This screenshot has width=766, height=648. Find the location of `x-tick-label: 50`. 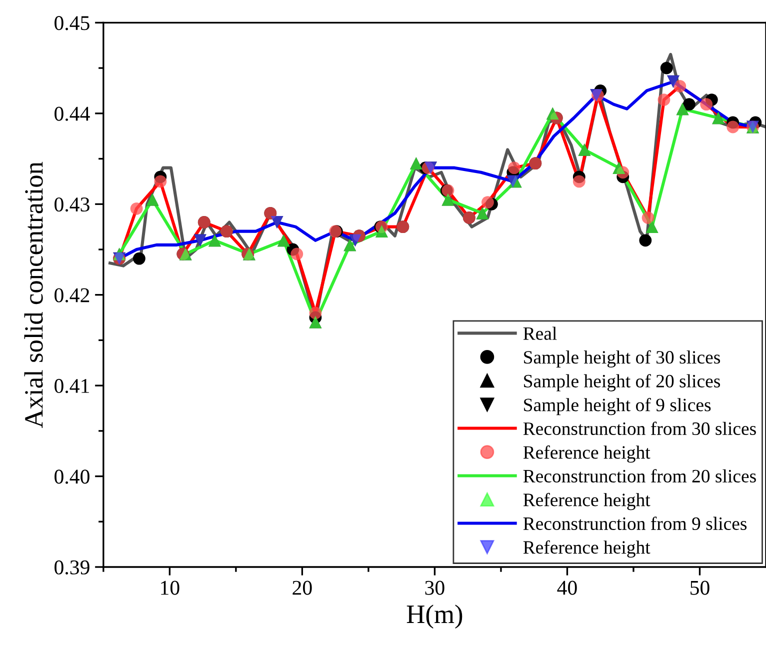

x-tick-label: 50 is located at coordinates (700, 587).